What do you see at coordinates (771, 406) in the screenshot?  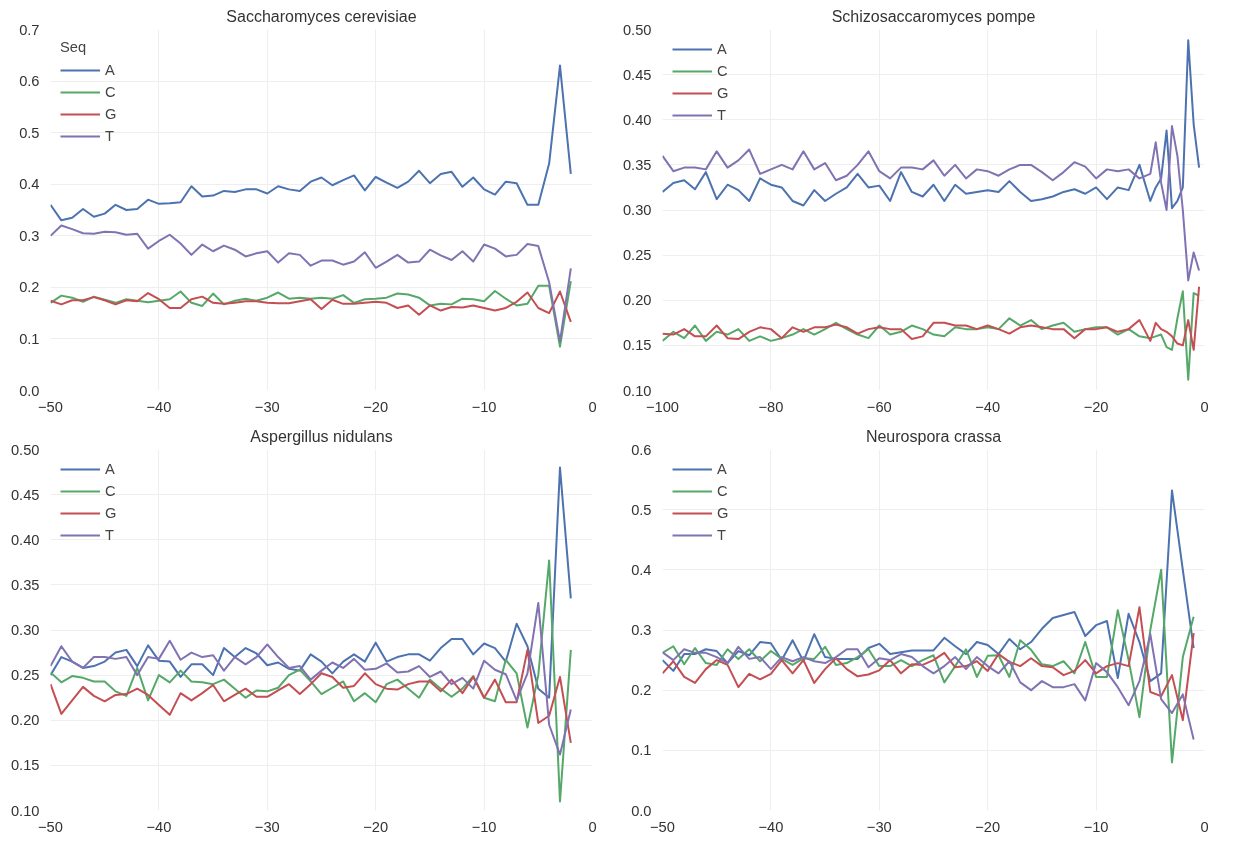 I see `x-tick-label: −80` at bounding box center [771, 406].